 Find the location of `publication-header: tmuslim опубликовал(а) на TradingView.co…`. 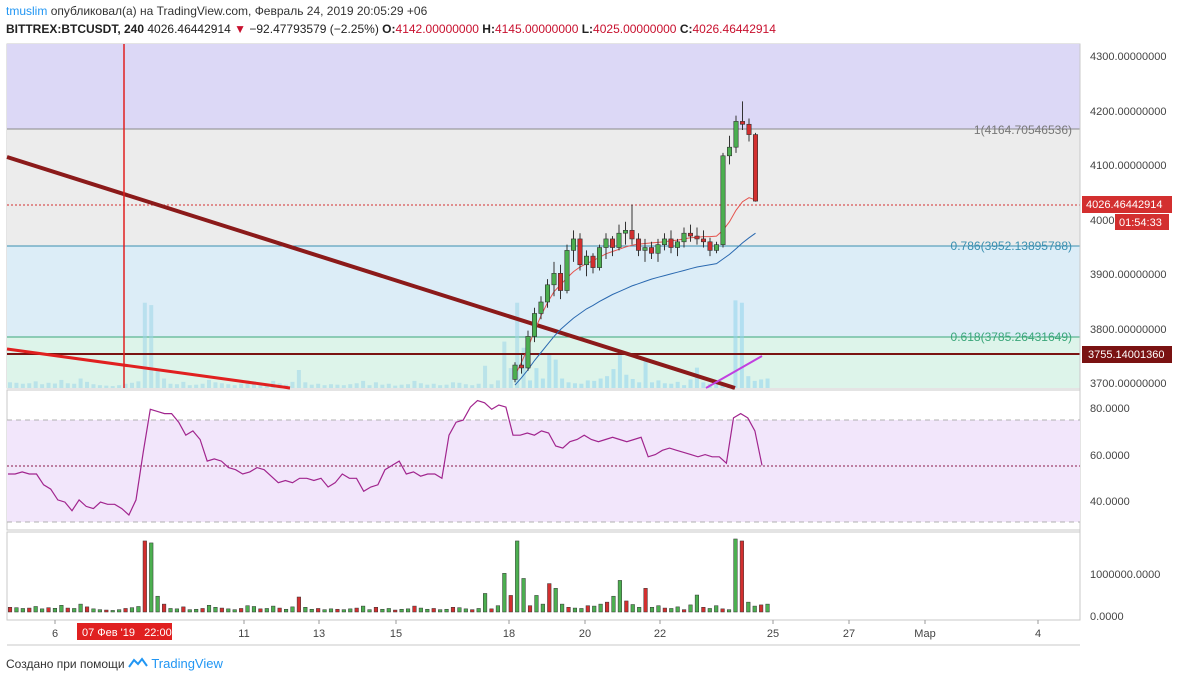

publication-header: tmuslim опубликовал(а) на TradingView.co… is located at coordinates (216, 11).